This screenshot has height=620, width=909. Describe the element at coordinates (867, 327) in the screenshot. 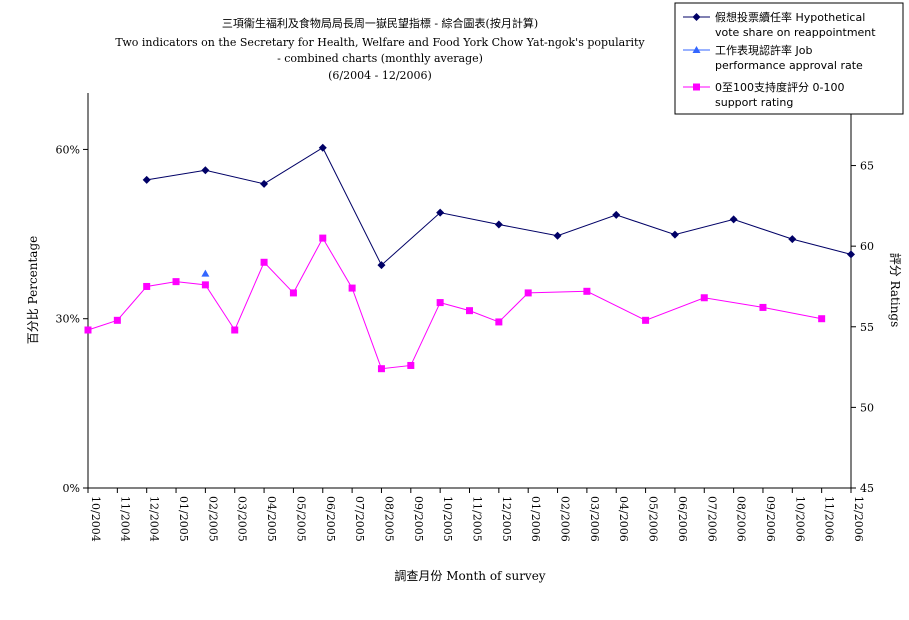

I see `right-y-tick-label: 55` at that location.